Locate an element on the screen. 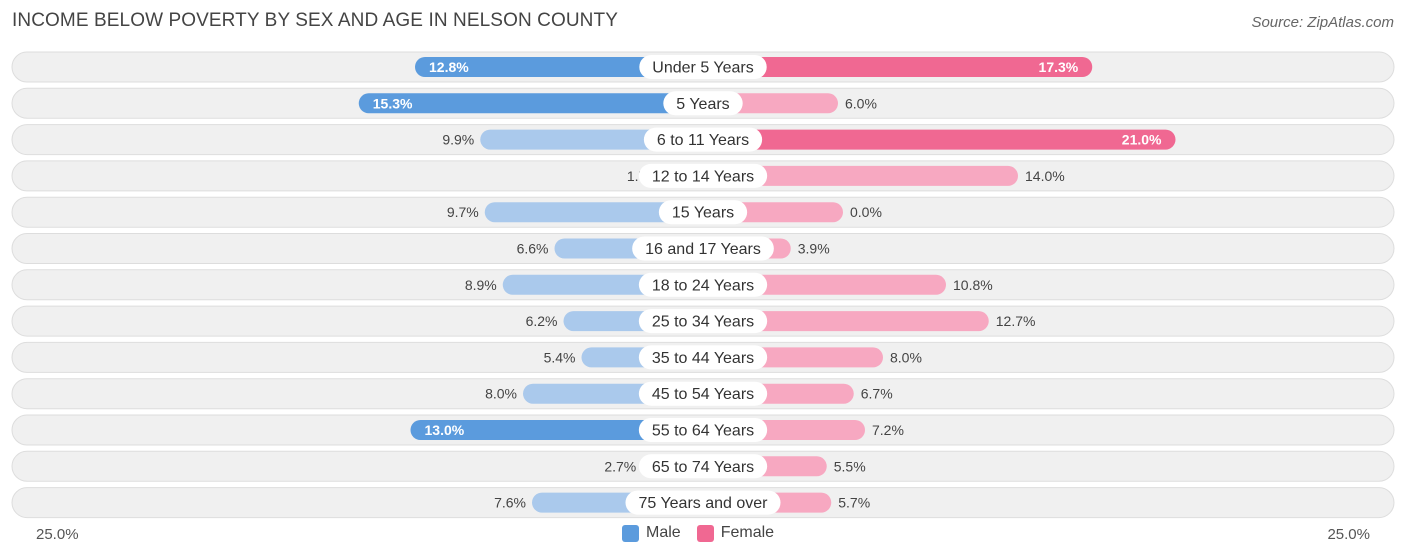  category-label: 75 Years and over is located at coordinates (704, 503).